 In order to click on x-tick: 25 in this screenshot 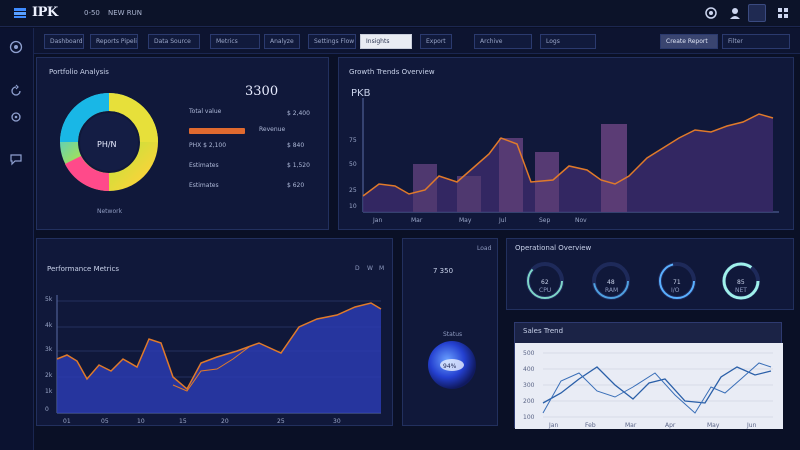, I will do `click(281, 421)`.